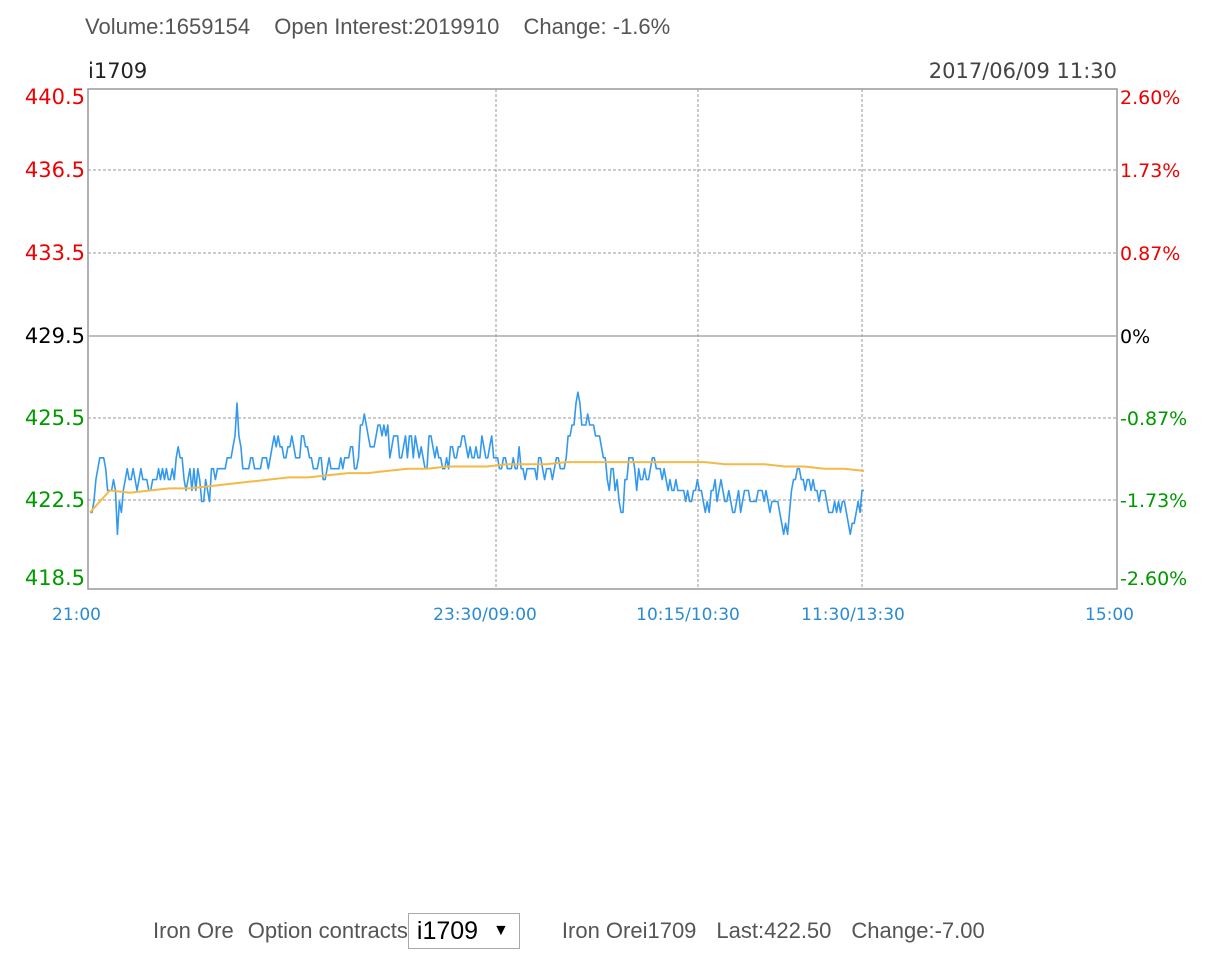 This screenshot has width=1210, height=959. What do you see at coordinates (55, 418) in the screenshot?
I see `y-tick-label-left: 425.5` at bounding box center [55, 418].